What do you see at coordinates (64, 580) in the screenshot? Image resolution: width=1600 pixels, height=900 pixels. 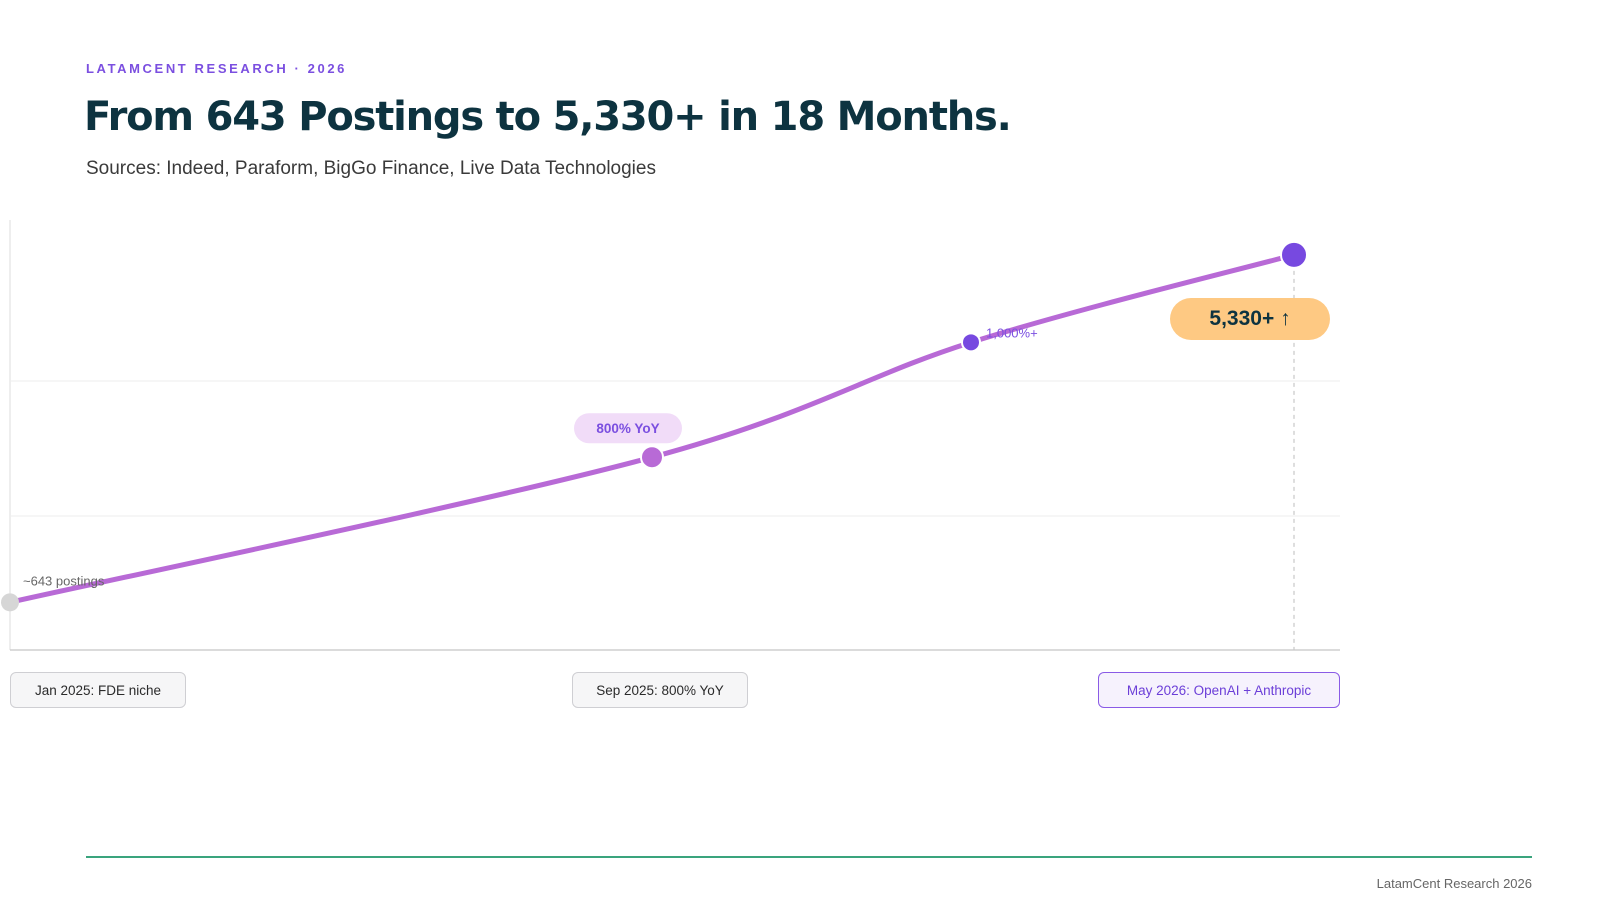 I see `point-label-start: ~643 postings` at bounding box center [64, 580].